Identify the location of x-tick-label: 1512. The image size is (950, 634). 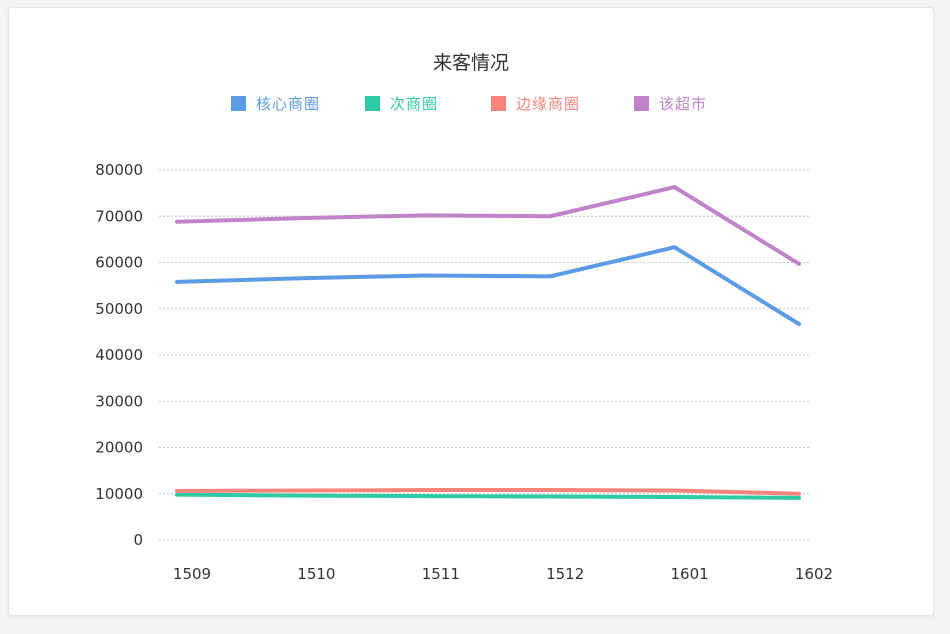
(565, 574).